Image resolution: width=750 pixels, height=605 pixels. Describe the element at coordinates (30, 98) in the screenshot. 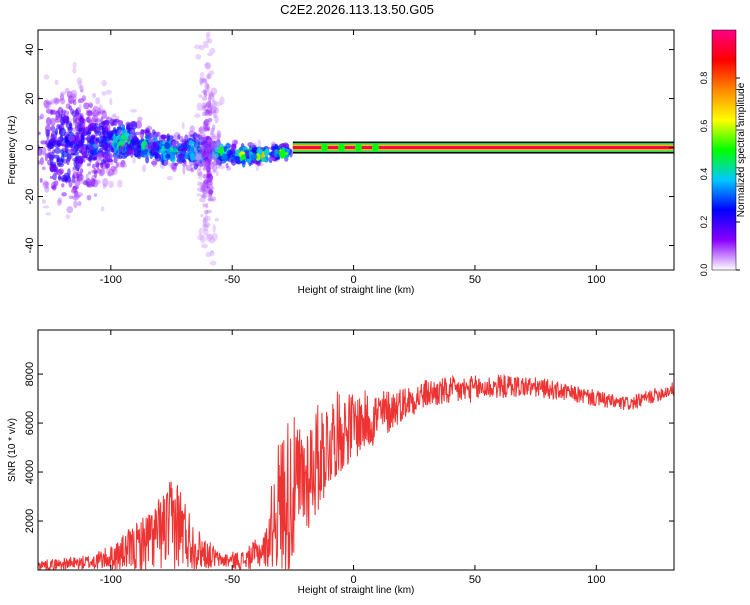

I see `y-tick-label: 20` at that location.